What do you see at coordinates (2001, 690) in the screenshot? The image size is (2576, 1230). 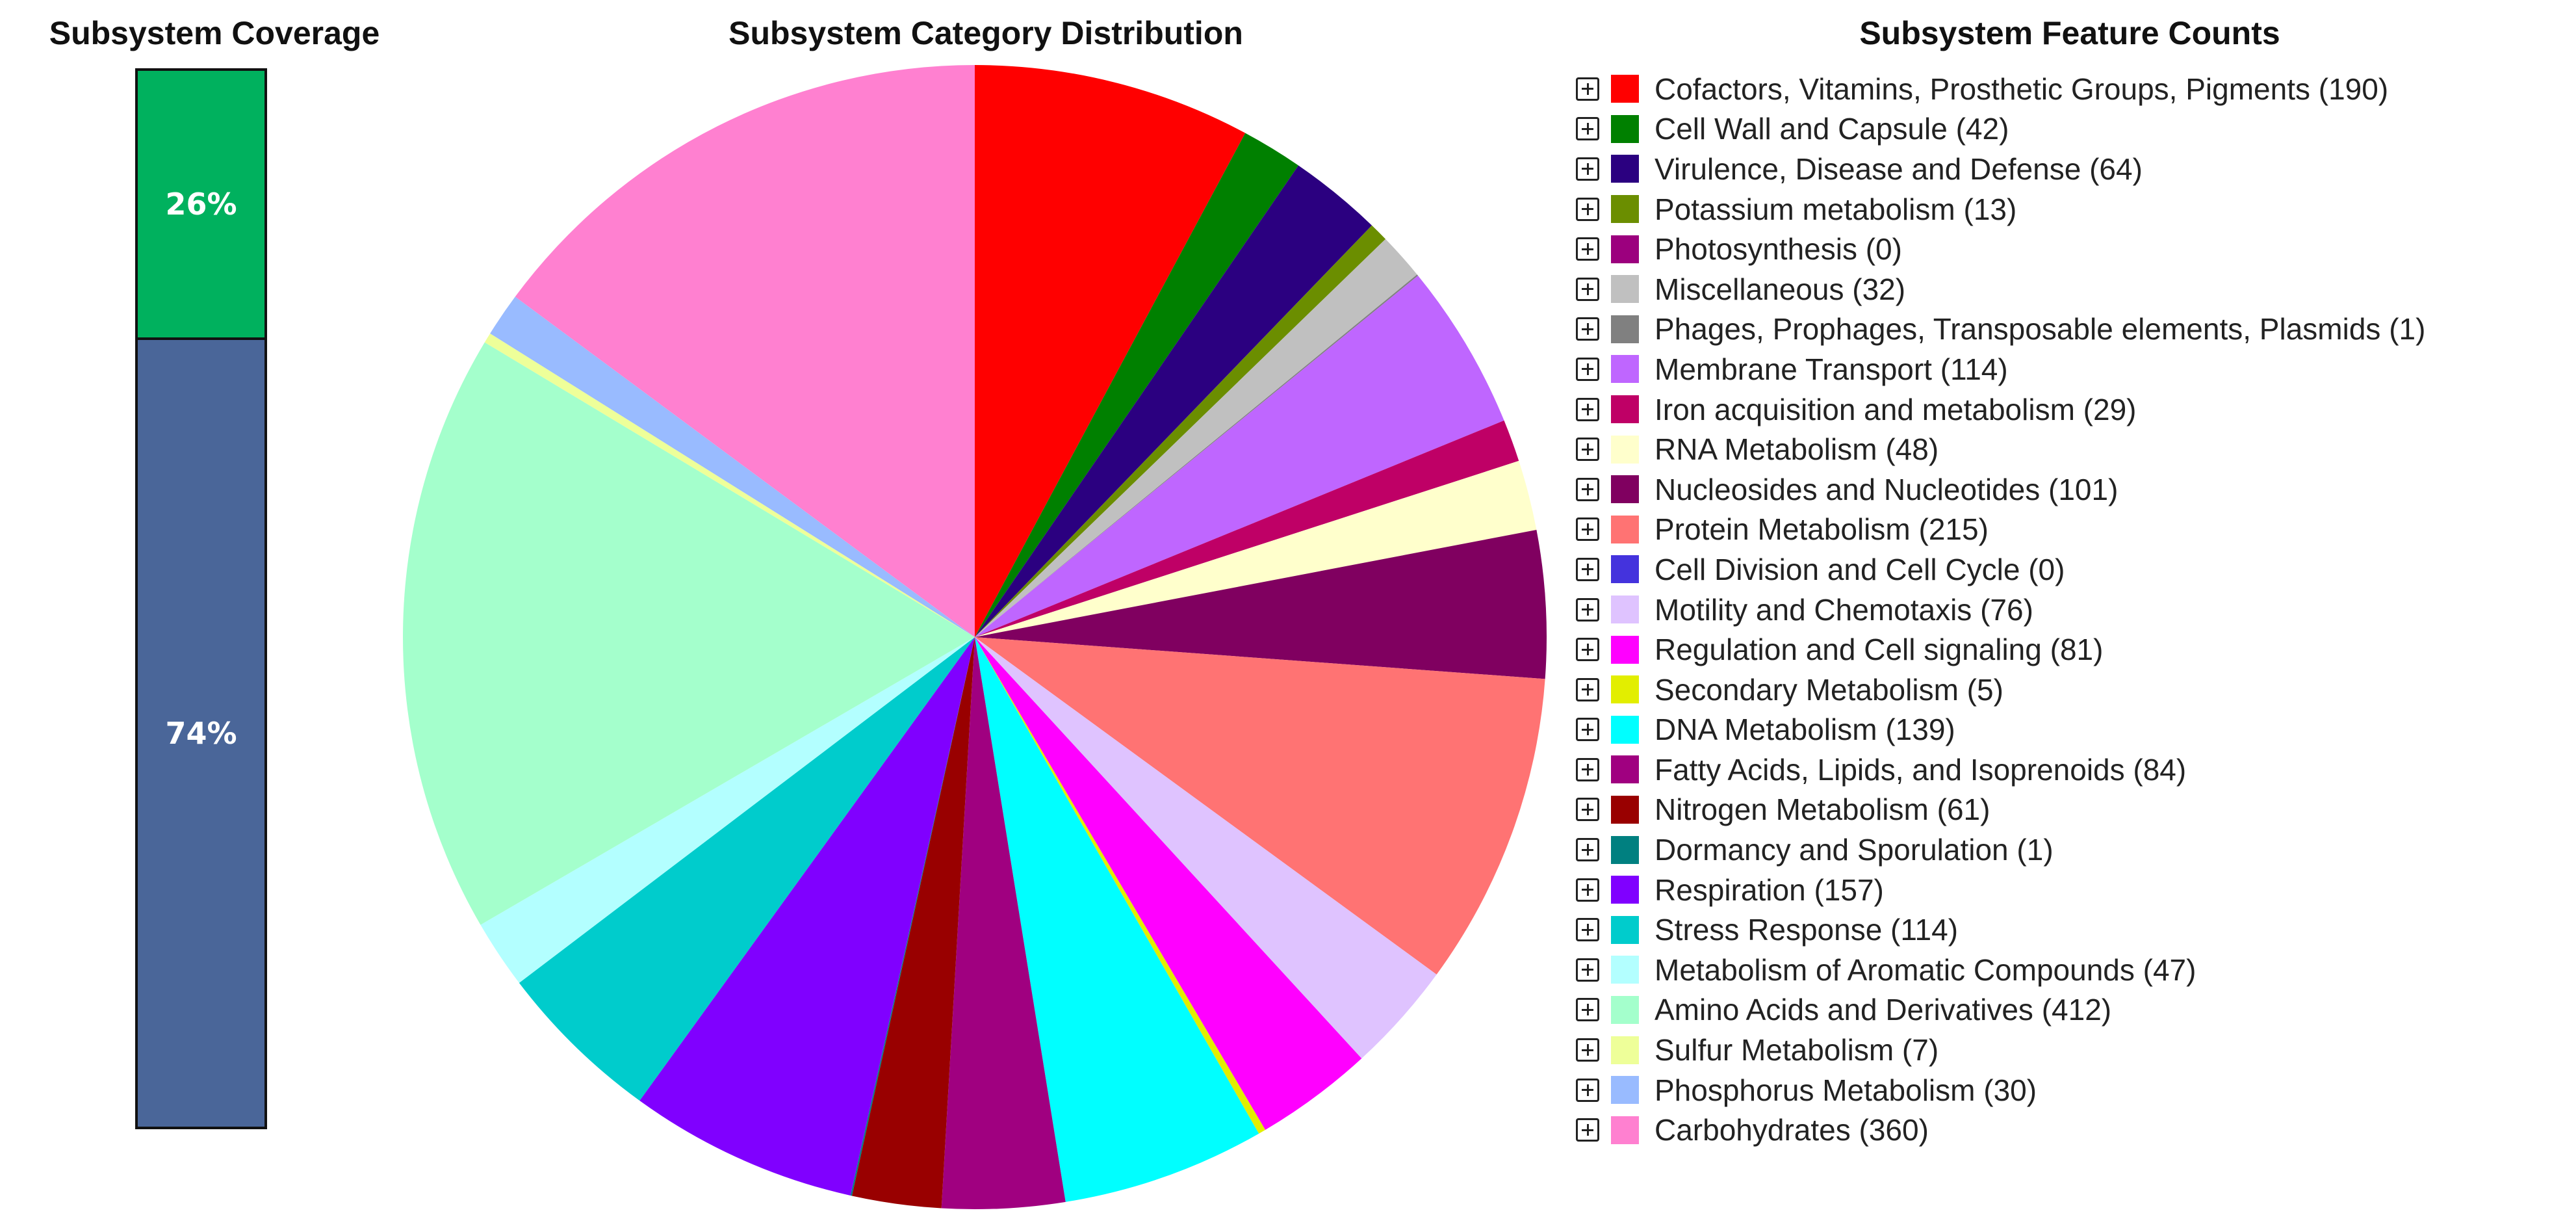 I see `legend-item: Secondary Metabolism (5)` at bounding box center [2001, 690].